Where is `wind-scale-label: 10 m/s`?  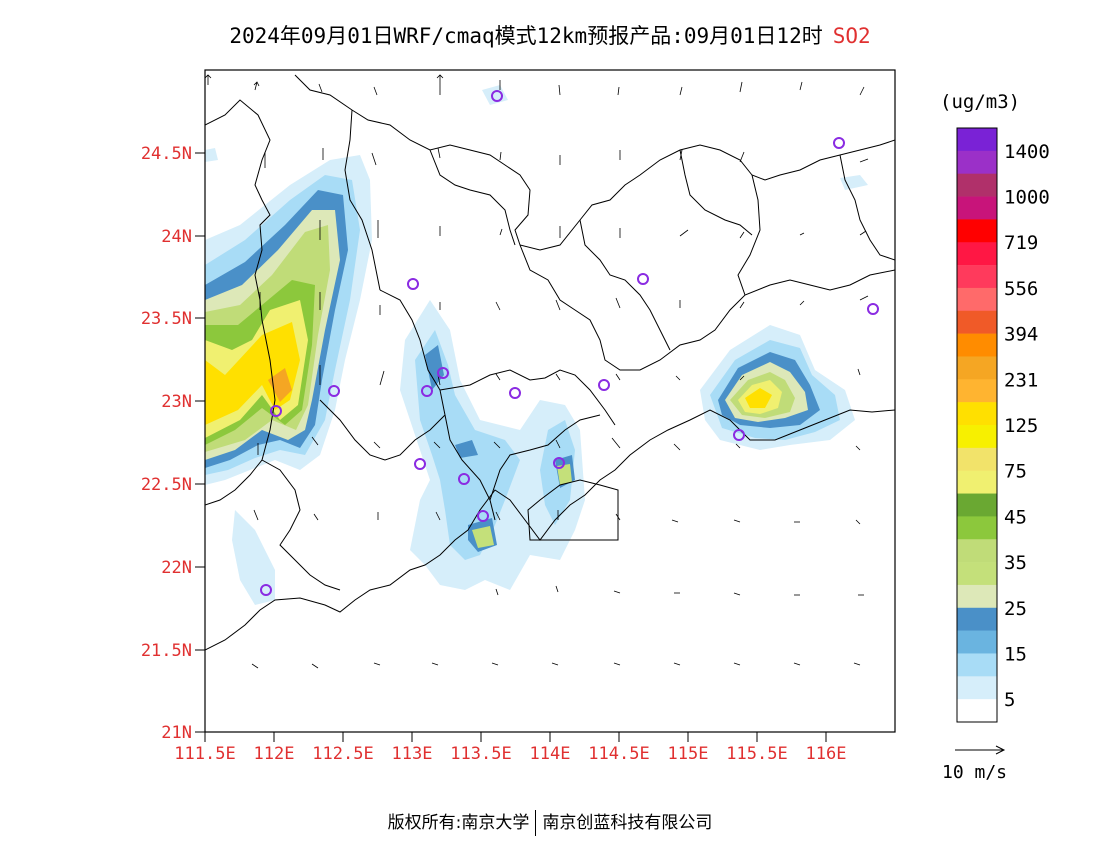
wind-scale-label: 10 m/s is located at coordinates (974, 772).